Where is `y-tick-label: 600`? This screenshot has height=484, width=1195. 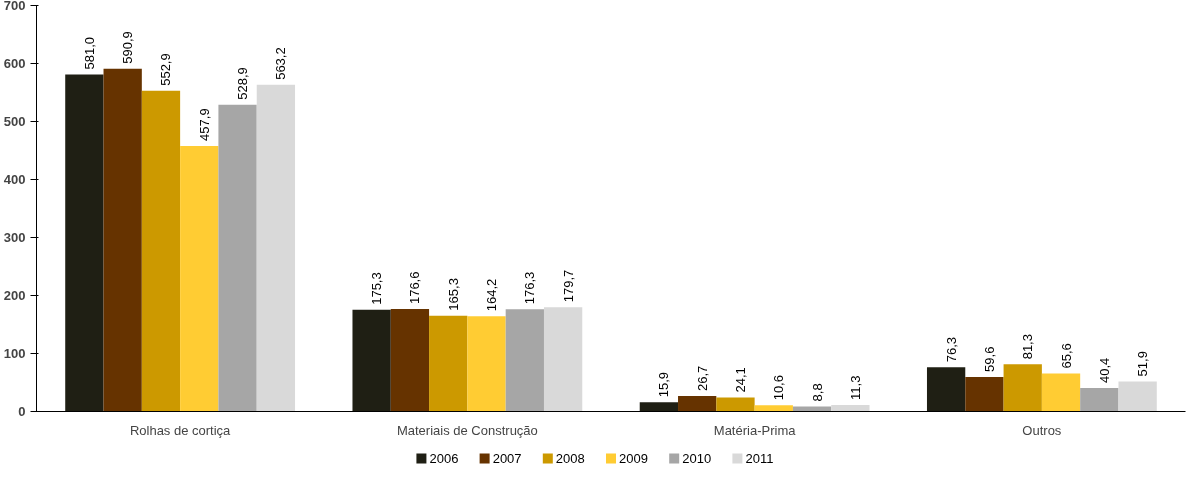
y-tick-label: 600 is located at coordinates (14, 63).